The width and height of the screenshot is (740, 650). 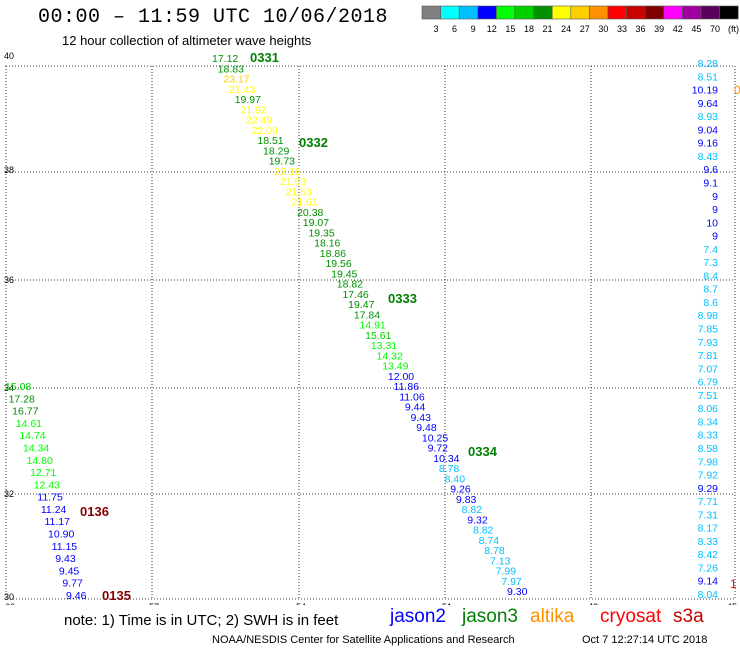 What do you see at coordinates (477, 520) in the screenshot?
I see `swh-value: 9.32` at bounding box center [477, 520].